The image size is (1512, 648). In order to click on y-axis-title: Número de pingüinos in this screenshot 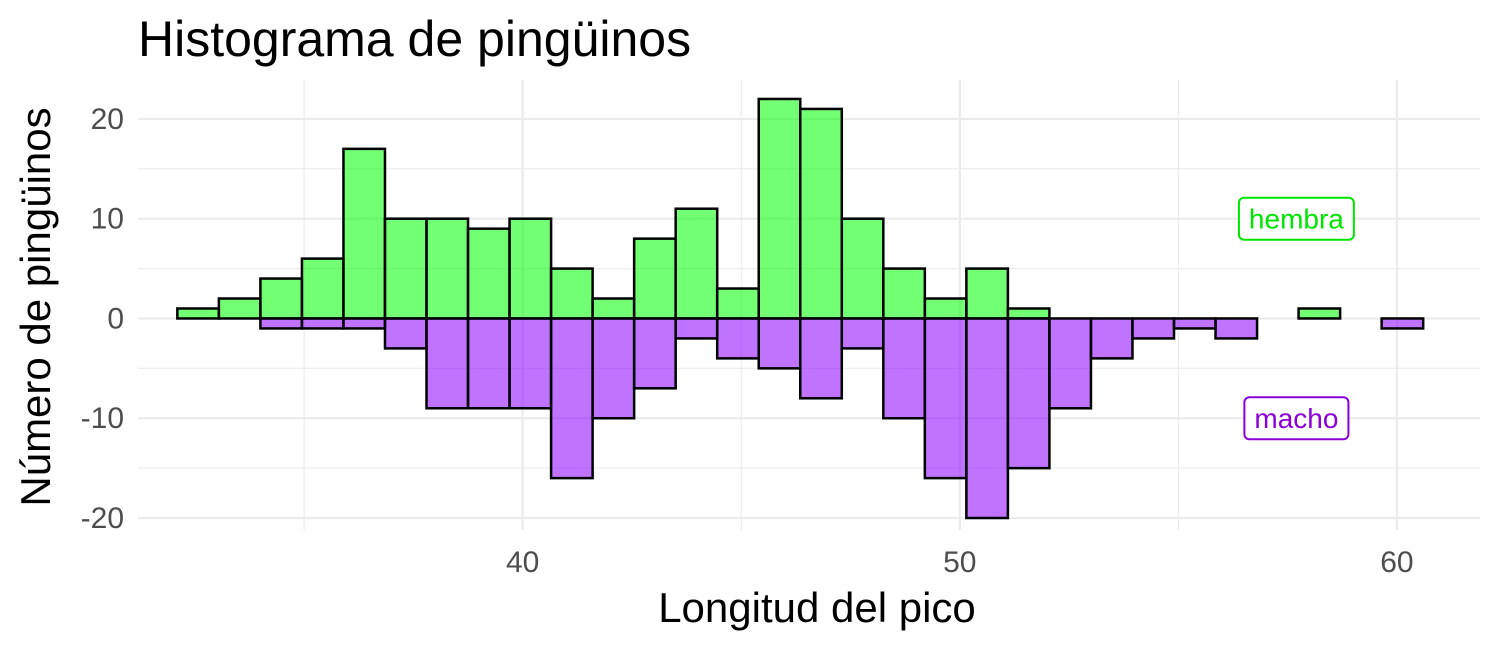, I will do `click(35, 306)`.